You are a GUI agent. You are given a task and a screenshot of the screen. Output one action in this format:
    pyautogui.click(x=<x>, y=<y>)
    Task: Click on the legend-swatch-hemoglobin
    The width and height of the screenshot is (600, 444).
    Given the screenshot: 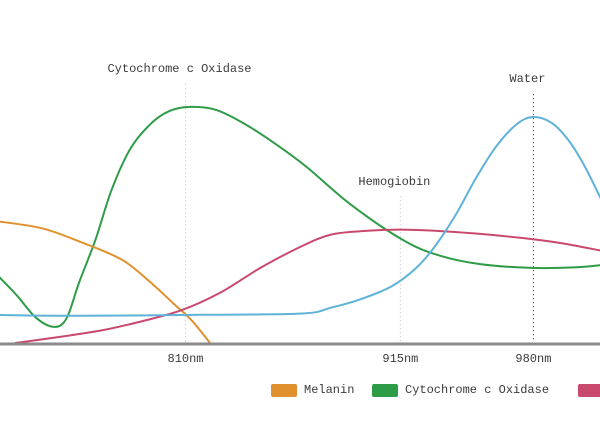 What is the action you would take?
    pyautogui.click(x=589, y=390)
    